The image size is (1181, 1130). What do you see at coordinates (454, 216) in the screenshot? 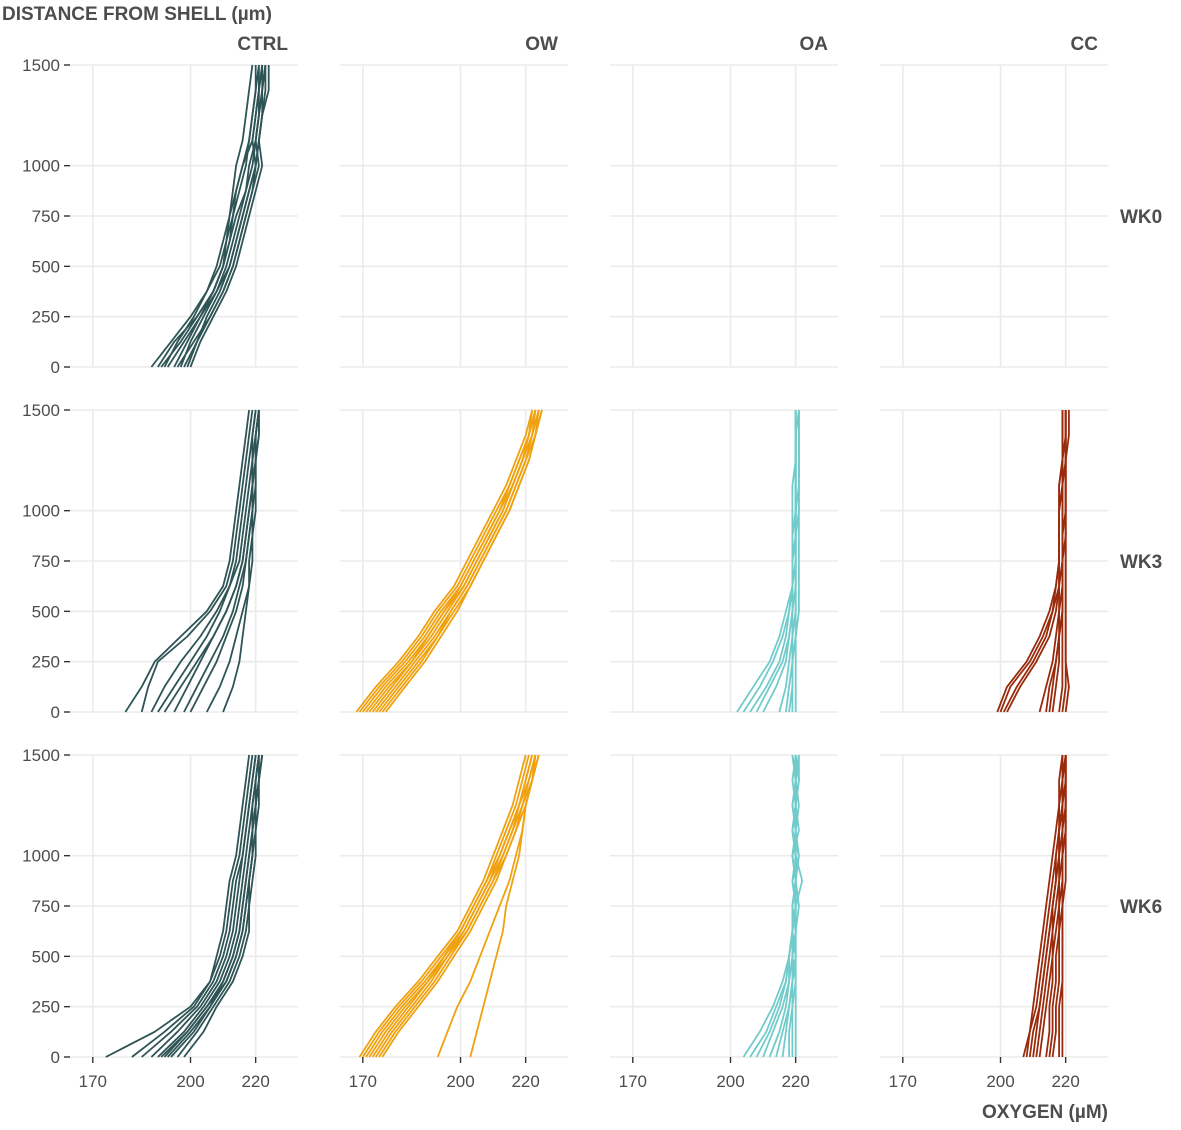
I see `panel-ow-wk0` at bounding box center [454, 216].